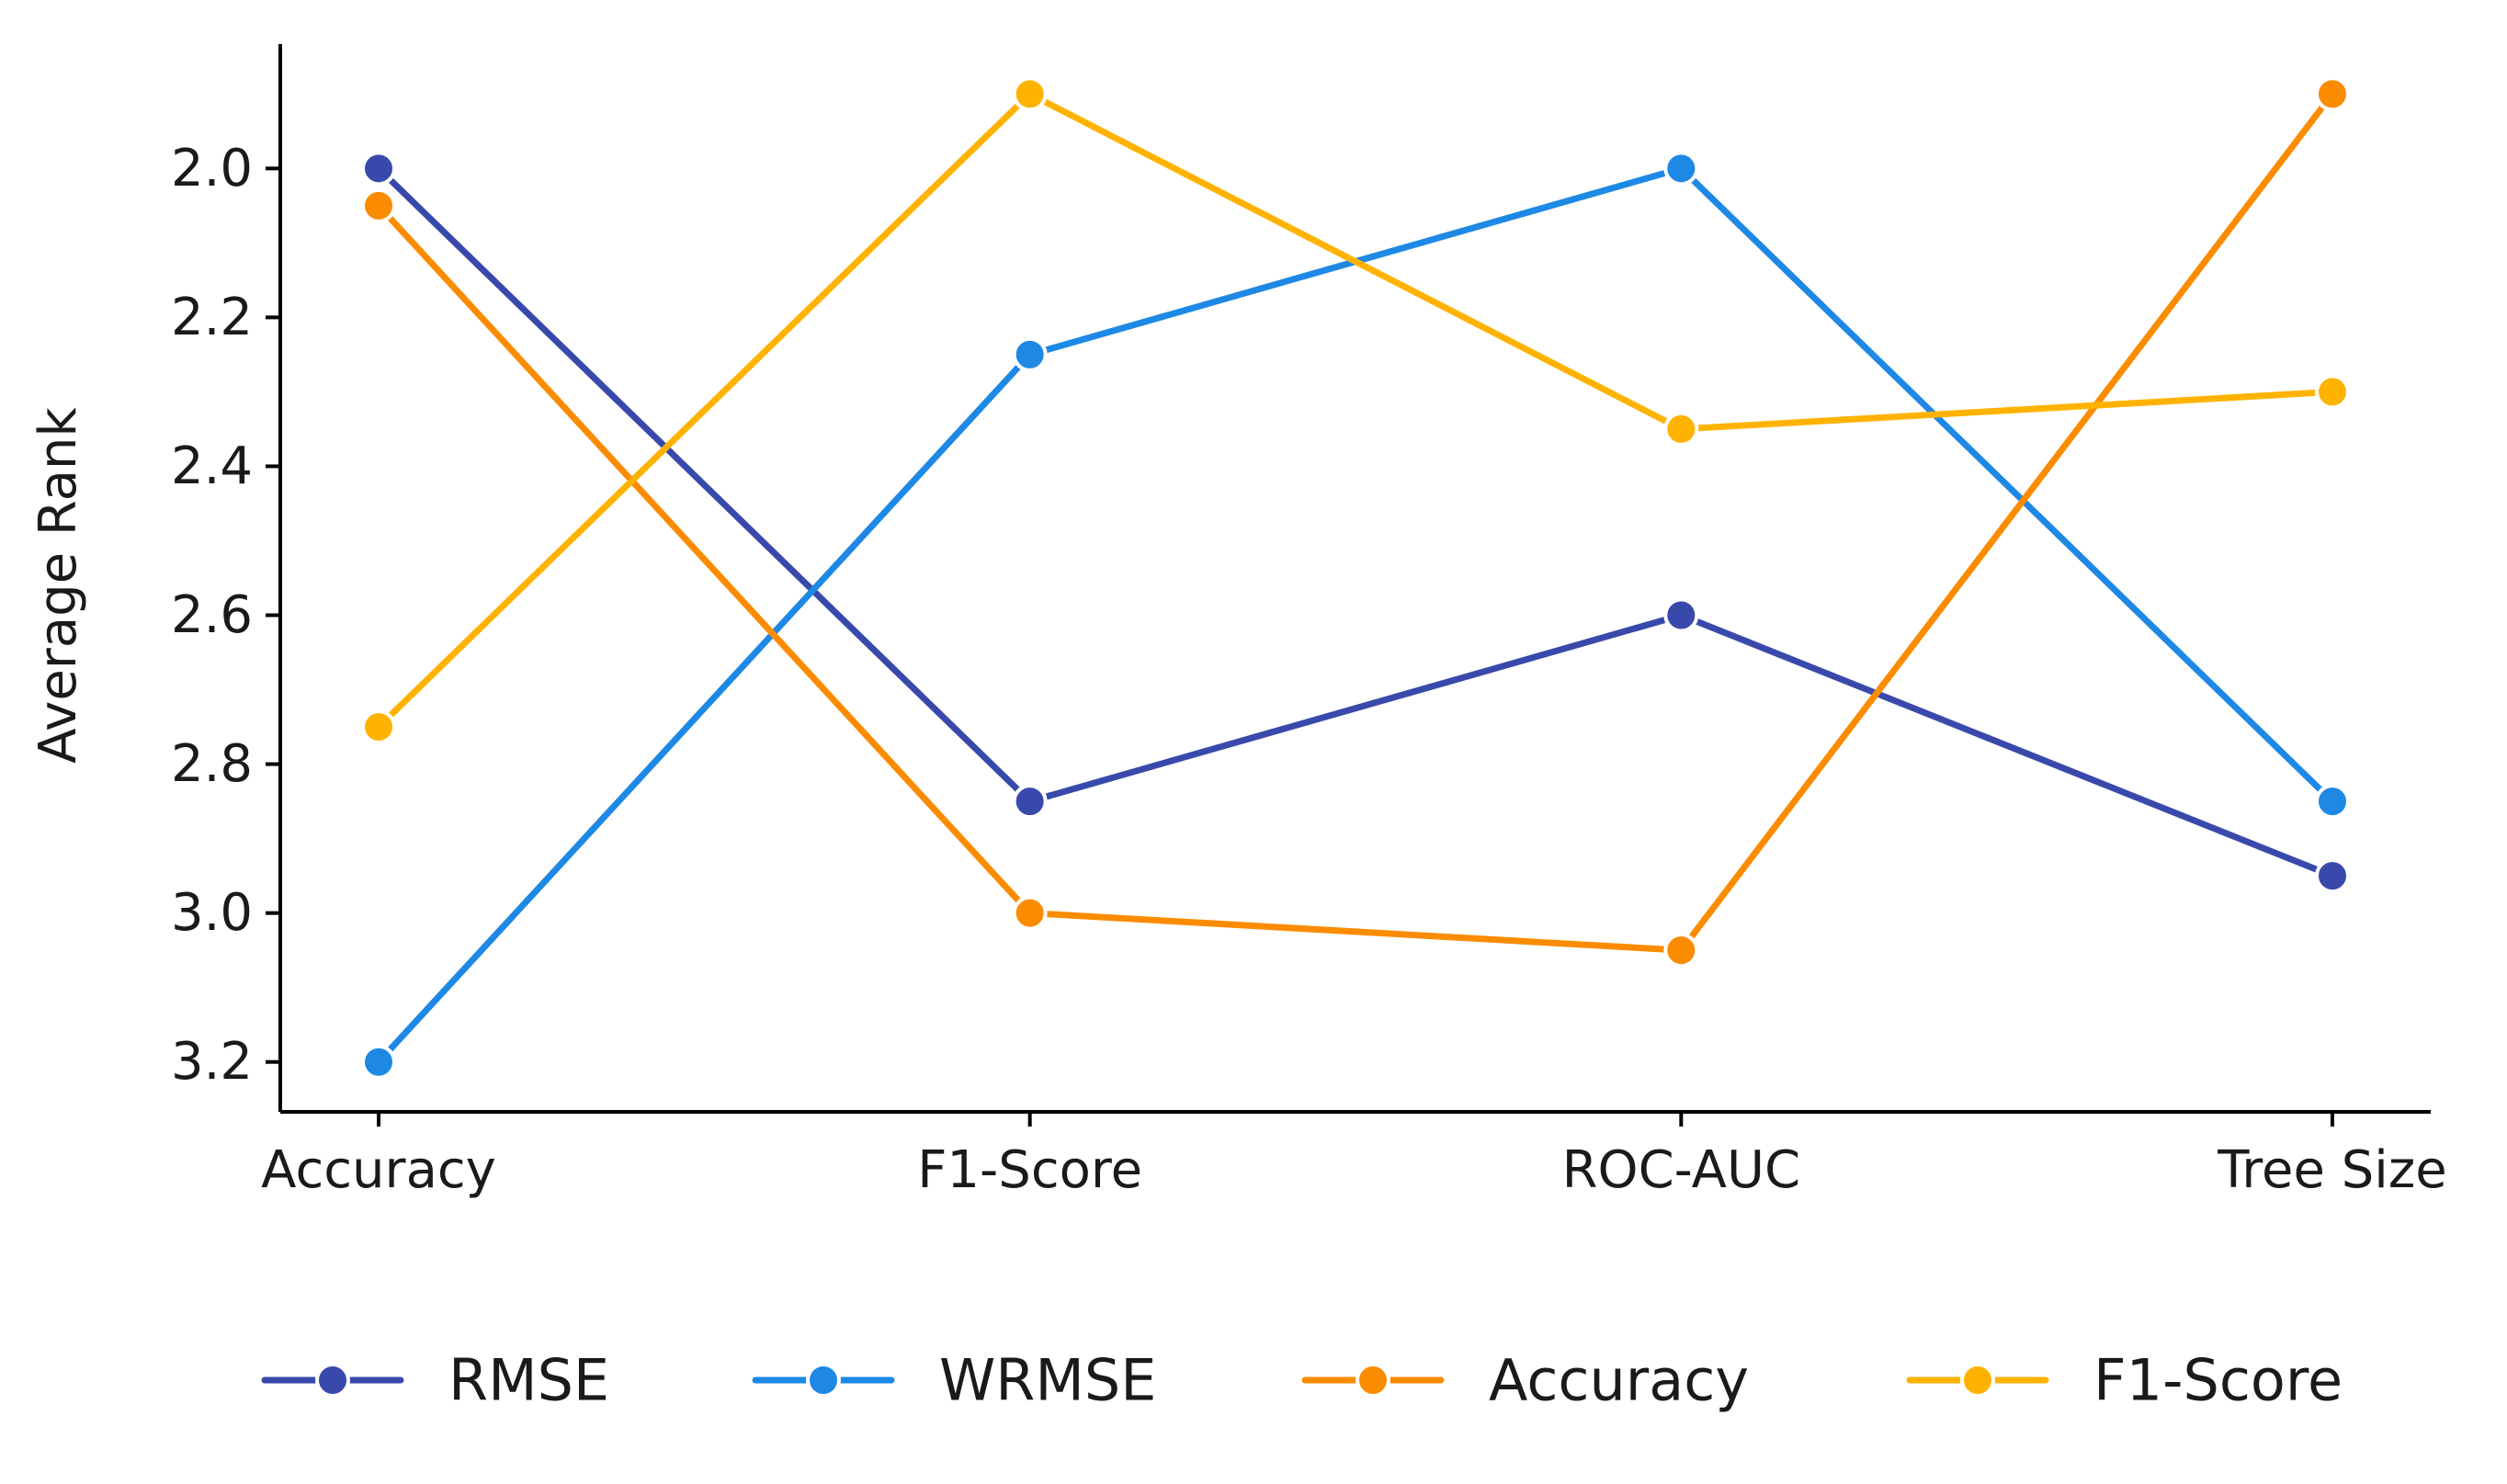 This screenshot has width=2507, height=1484. Describe the element at coordinates (212, 1062) in the screenshot. I see `y-tick-label: 3.2` at that location.